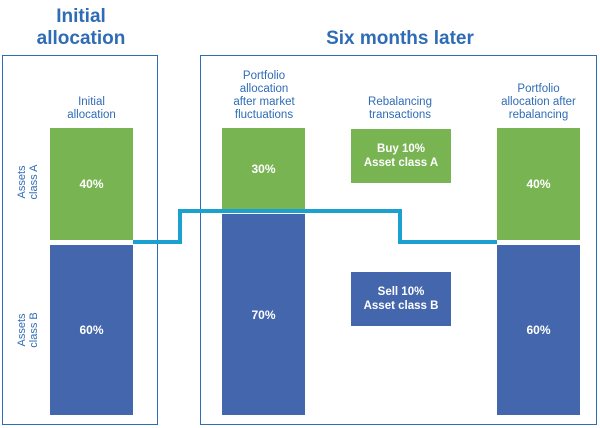 The image size is (600, 428). Describe the element at coordinates (400, 38) in the screenshot. I see `six-months-later-heading: Six months later` at that location.